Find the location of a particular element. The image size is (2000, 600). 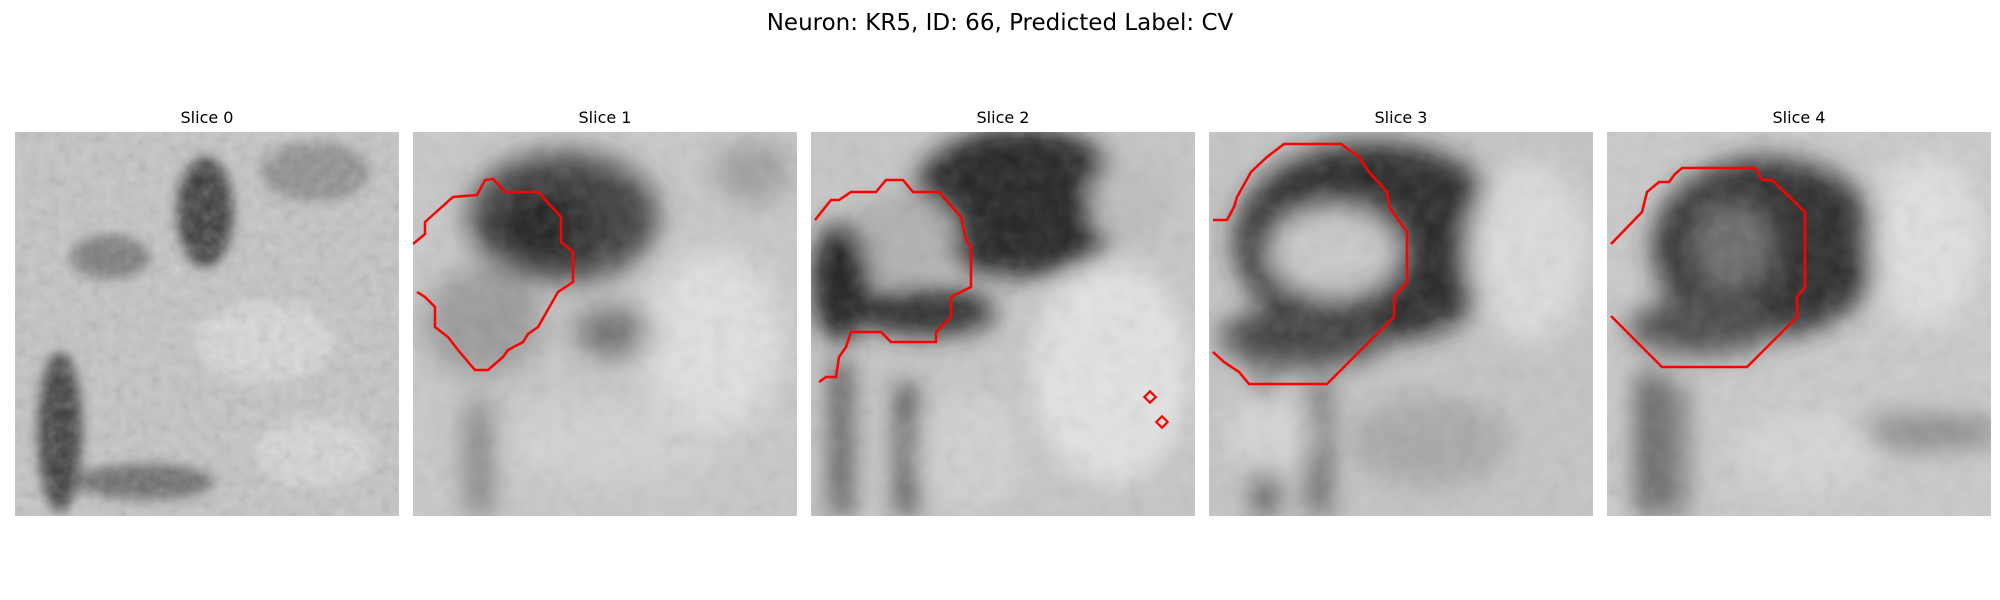

slice-title-3: Slice 3 is located at coordinates (1401, 117).